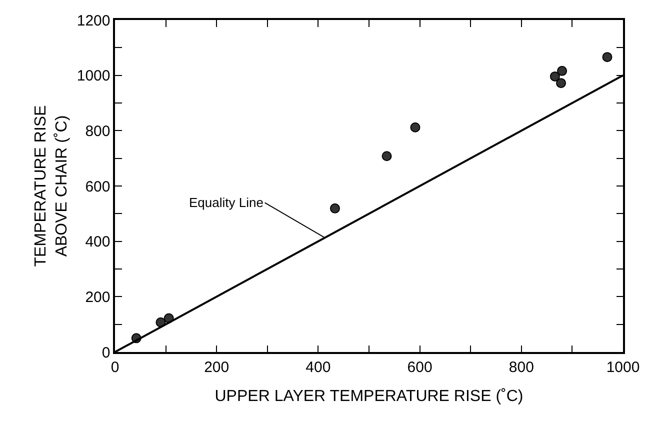  I want to click on x-tick-label: 200, so click(217, 367).